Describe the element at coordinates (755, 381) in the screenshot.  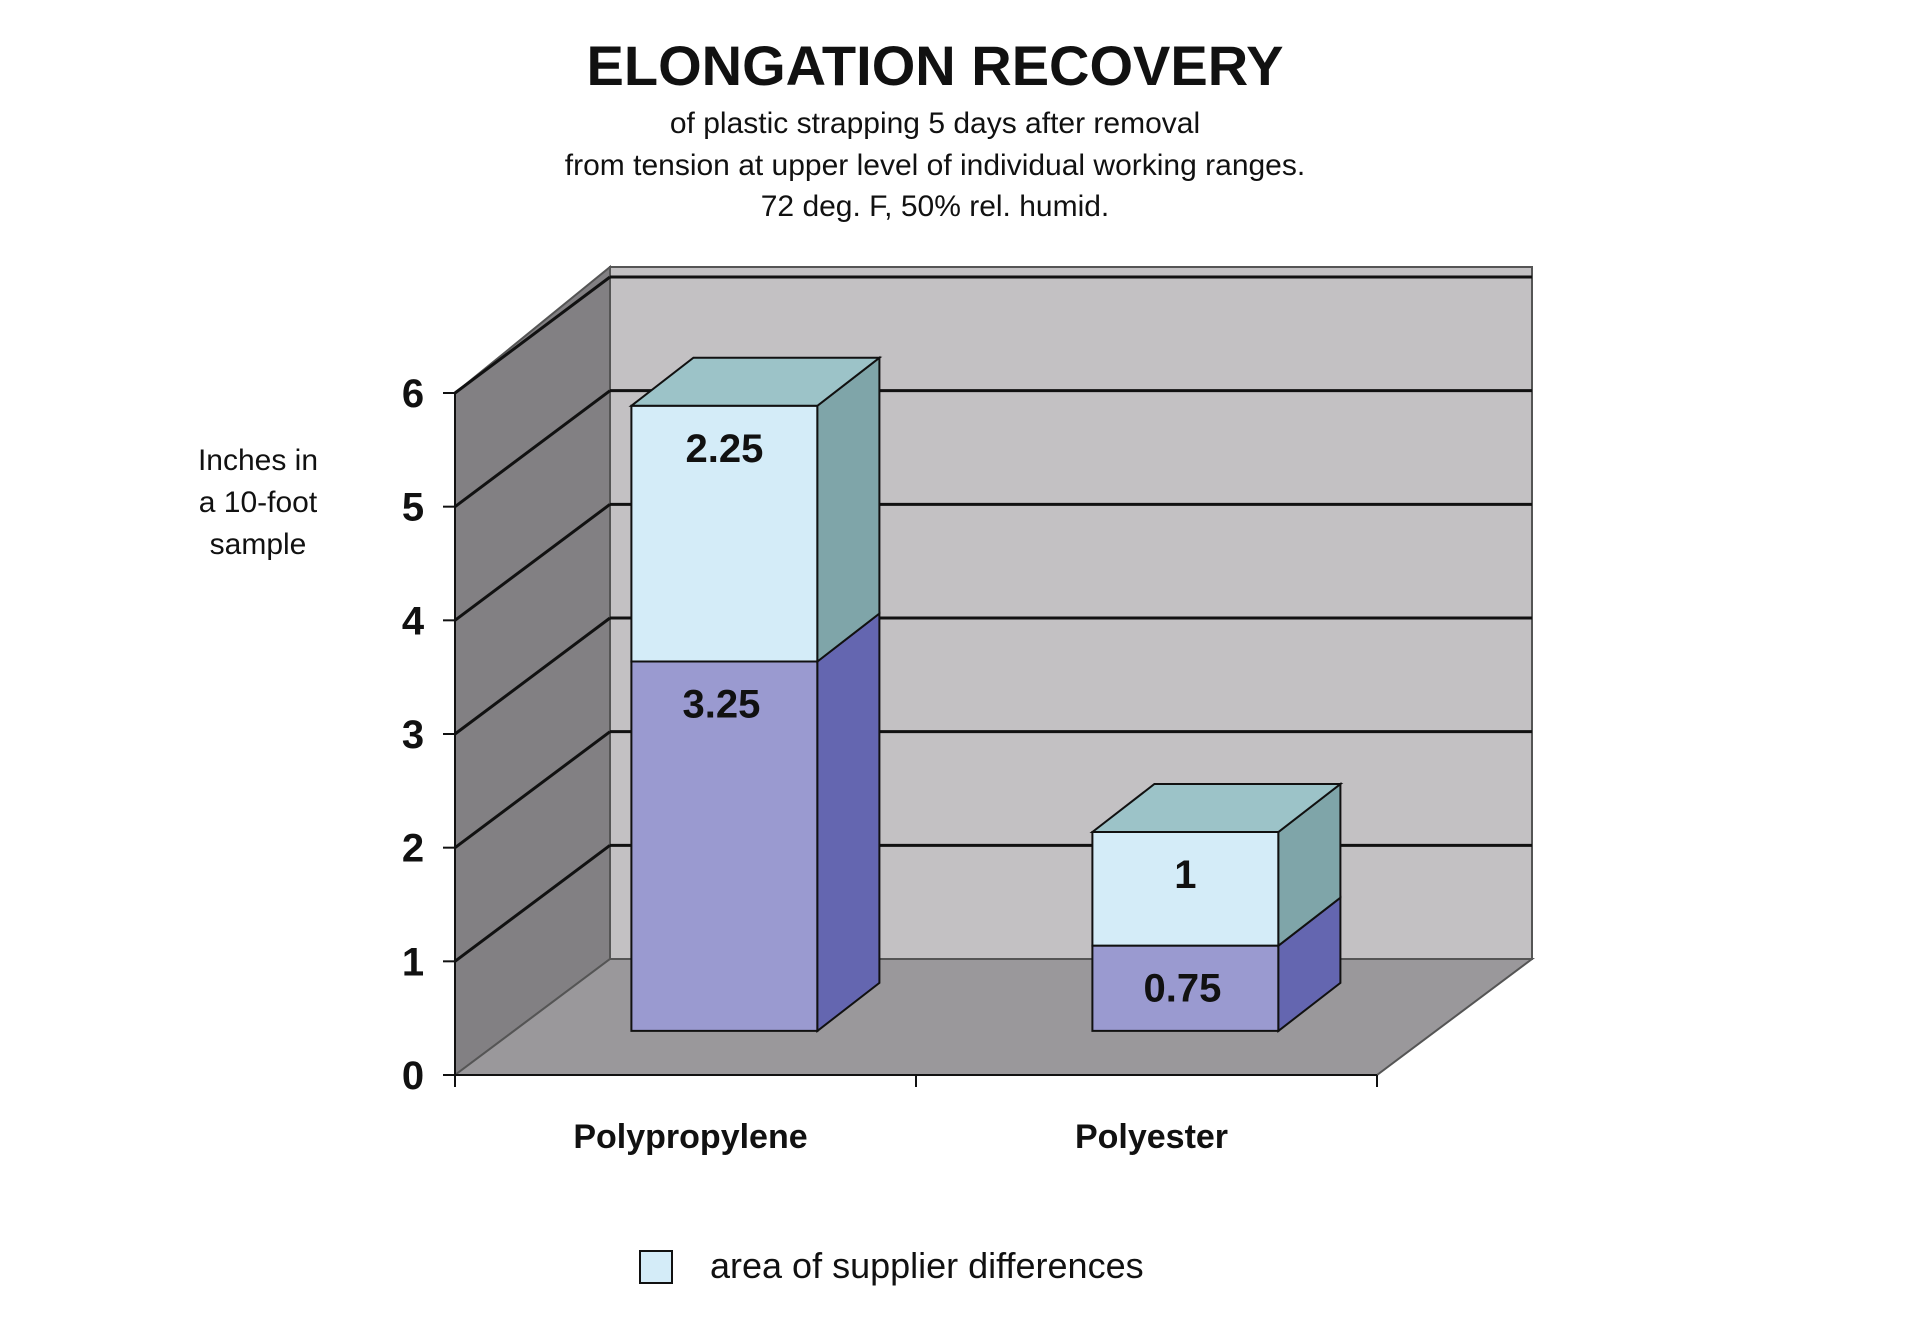
I see `bar-top-polypropylene` at that location.